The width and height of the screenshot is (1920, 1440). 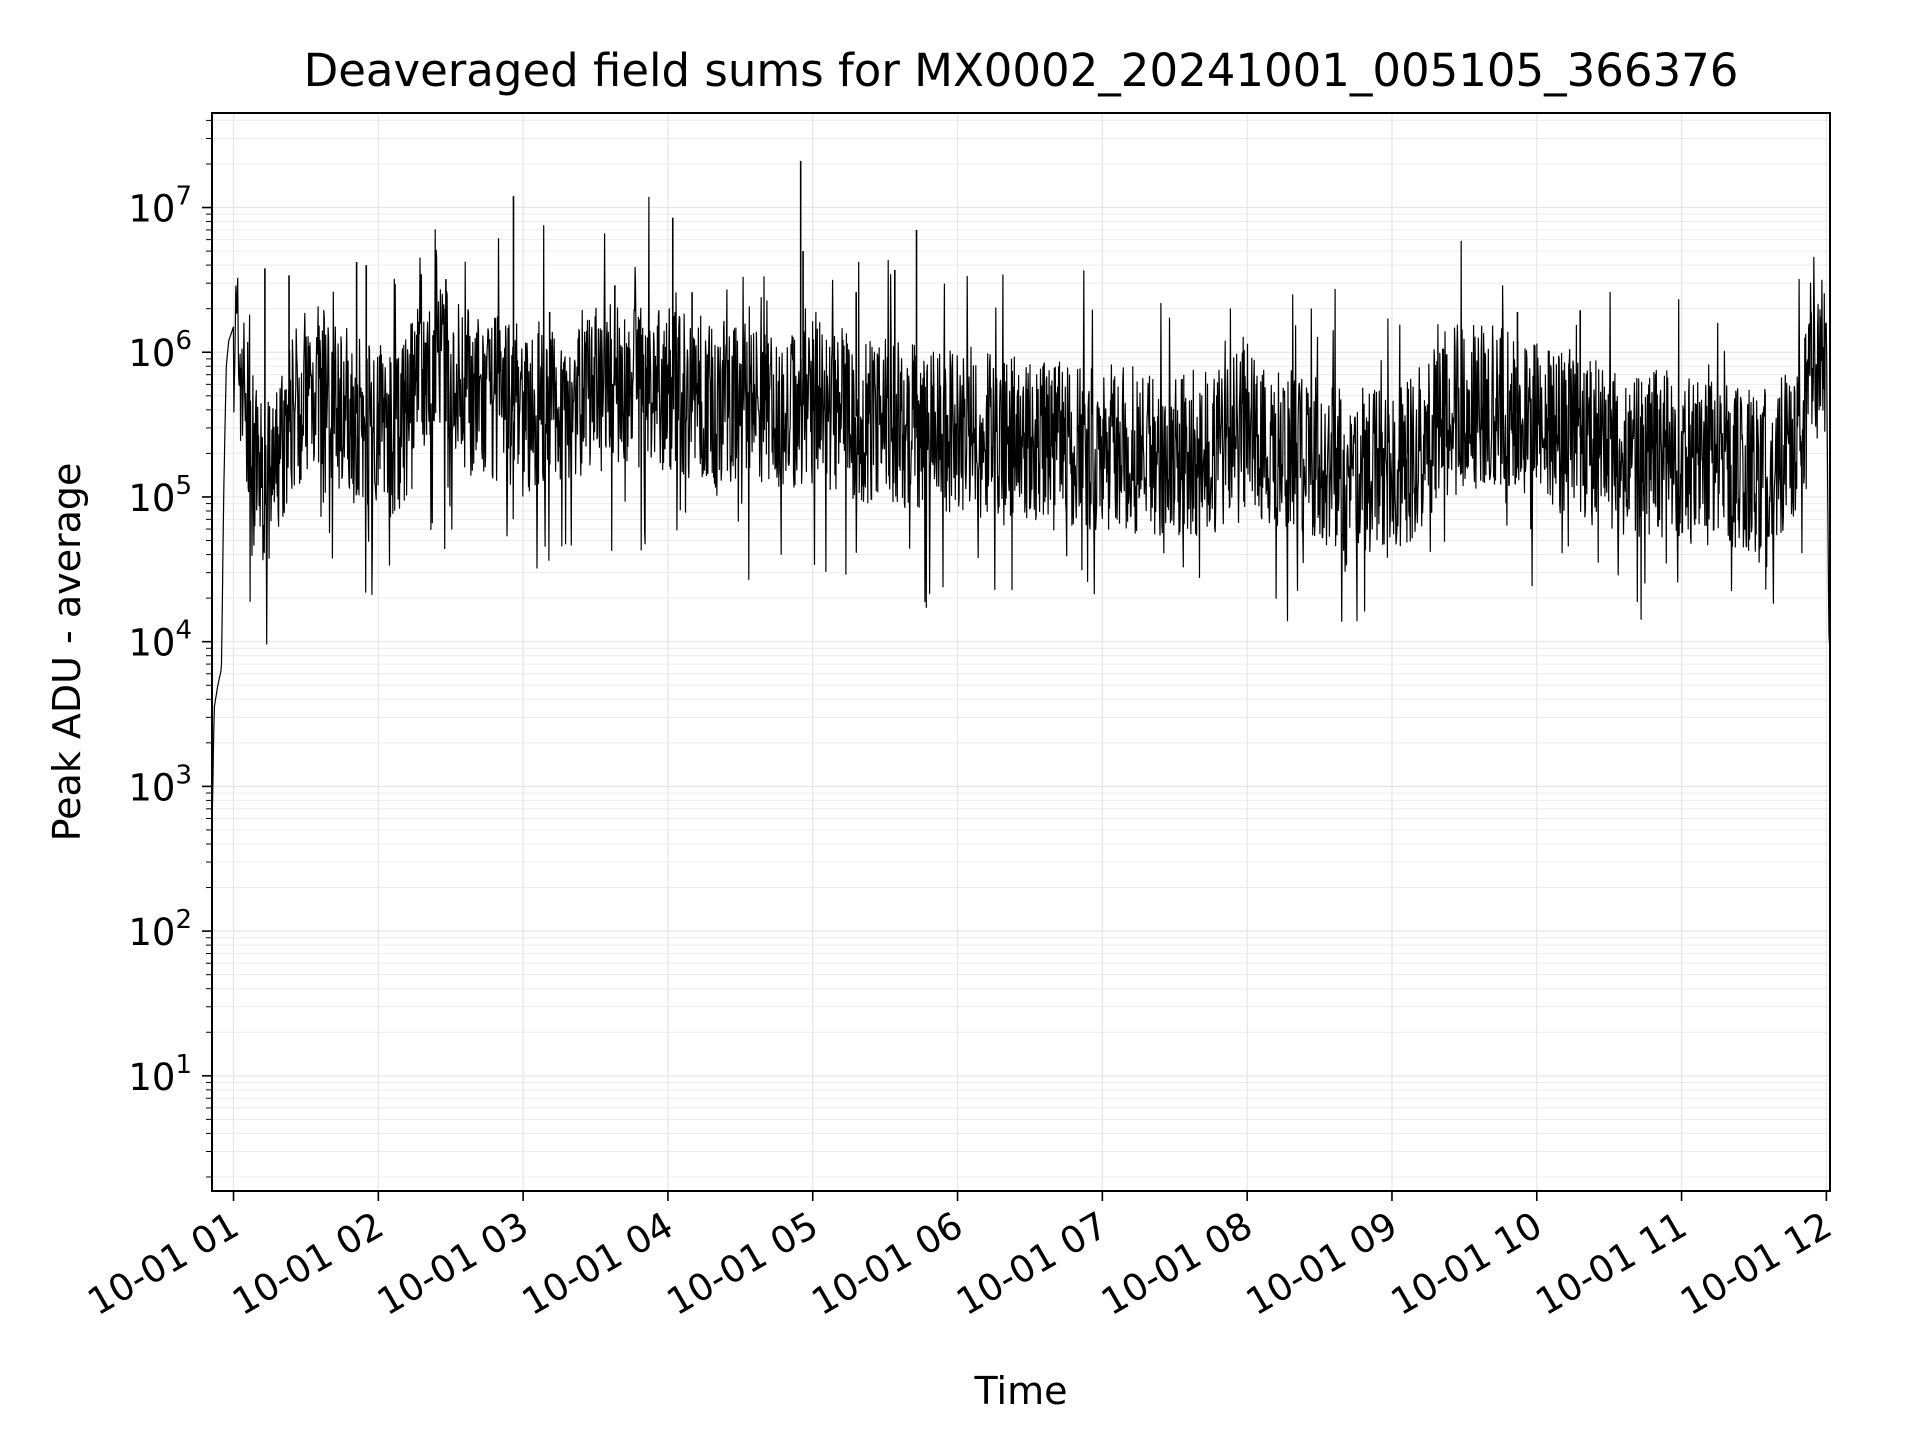 What do you see at coordinates (160, 640) in the screenshot?
I see `y-tick-label: 10⁴` at bounding box center [160, 640].